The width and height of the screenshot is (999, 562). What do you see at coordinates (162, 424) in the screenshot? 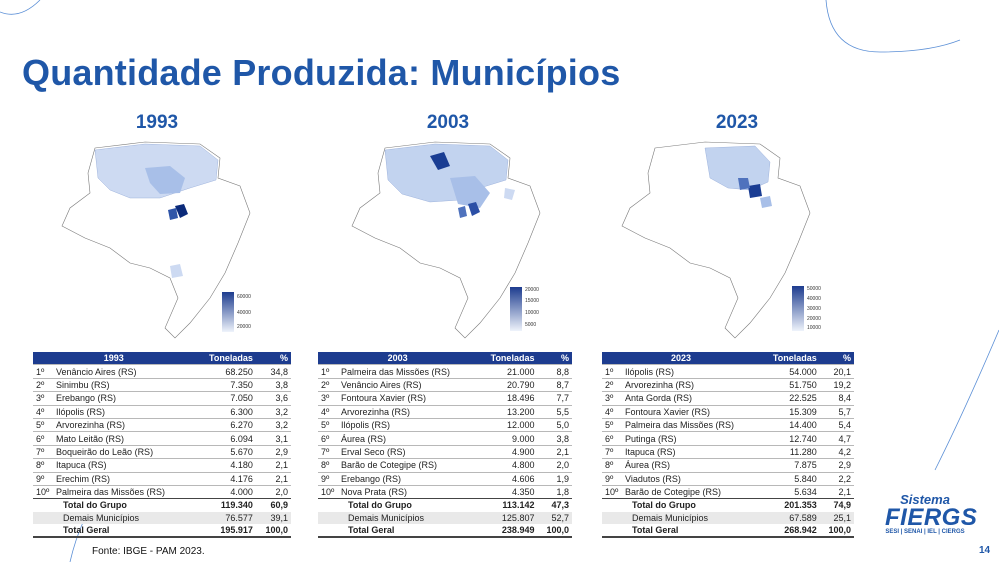
I see `table-row: 5º Arvorezinha (RS) 6.270 3,2` at bounding box center [162, 424].